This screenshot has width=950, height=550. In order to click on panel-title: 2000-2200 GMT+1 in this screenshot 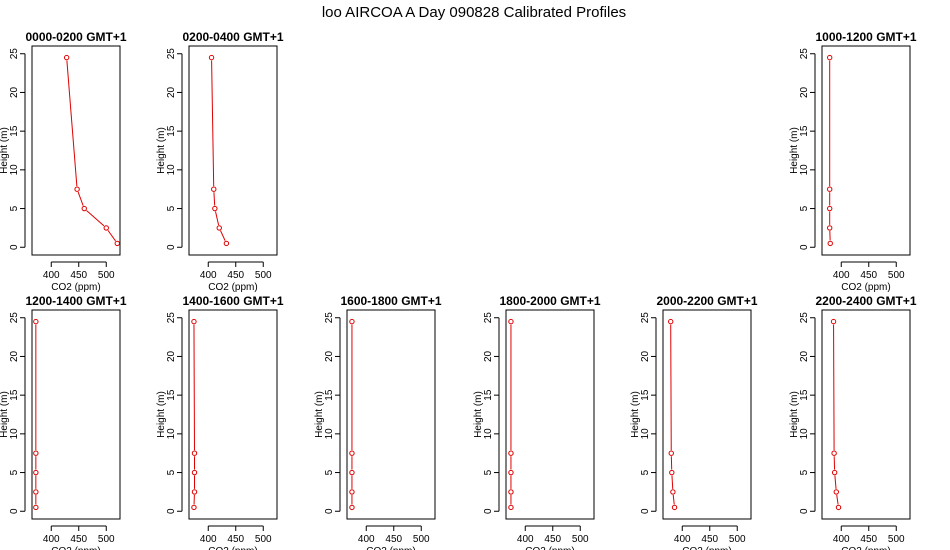, I will do `click(706, 301)`.